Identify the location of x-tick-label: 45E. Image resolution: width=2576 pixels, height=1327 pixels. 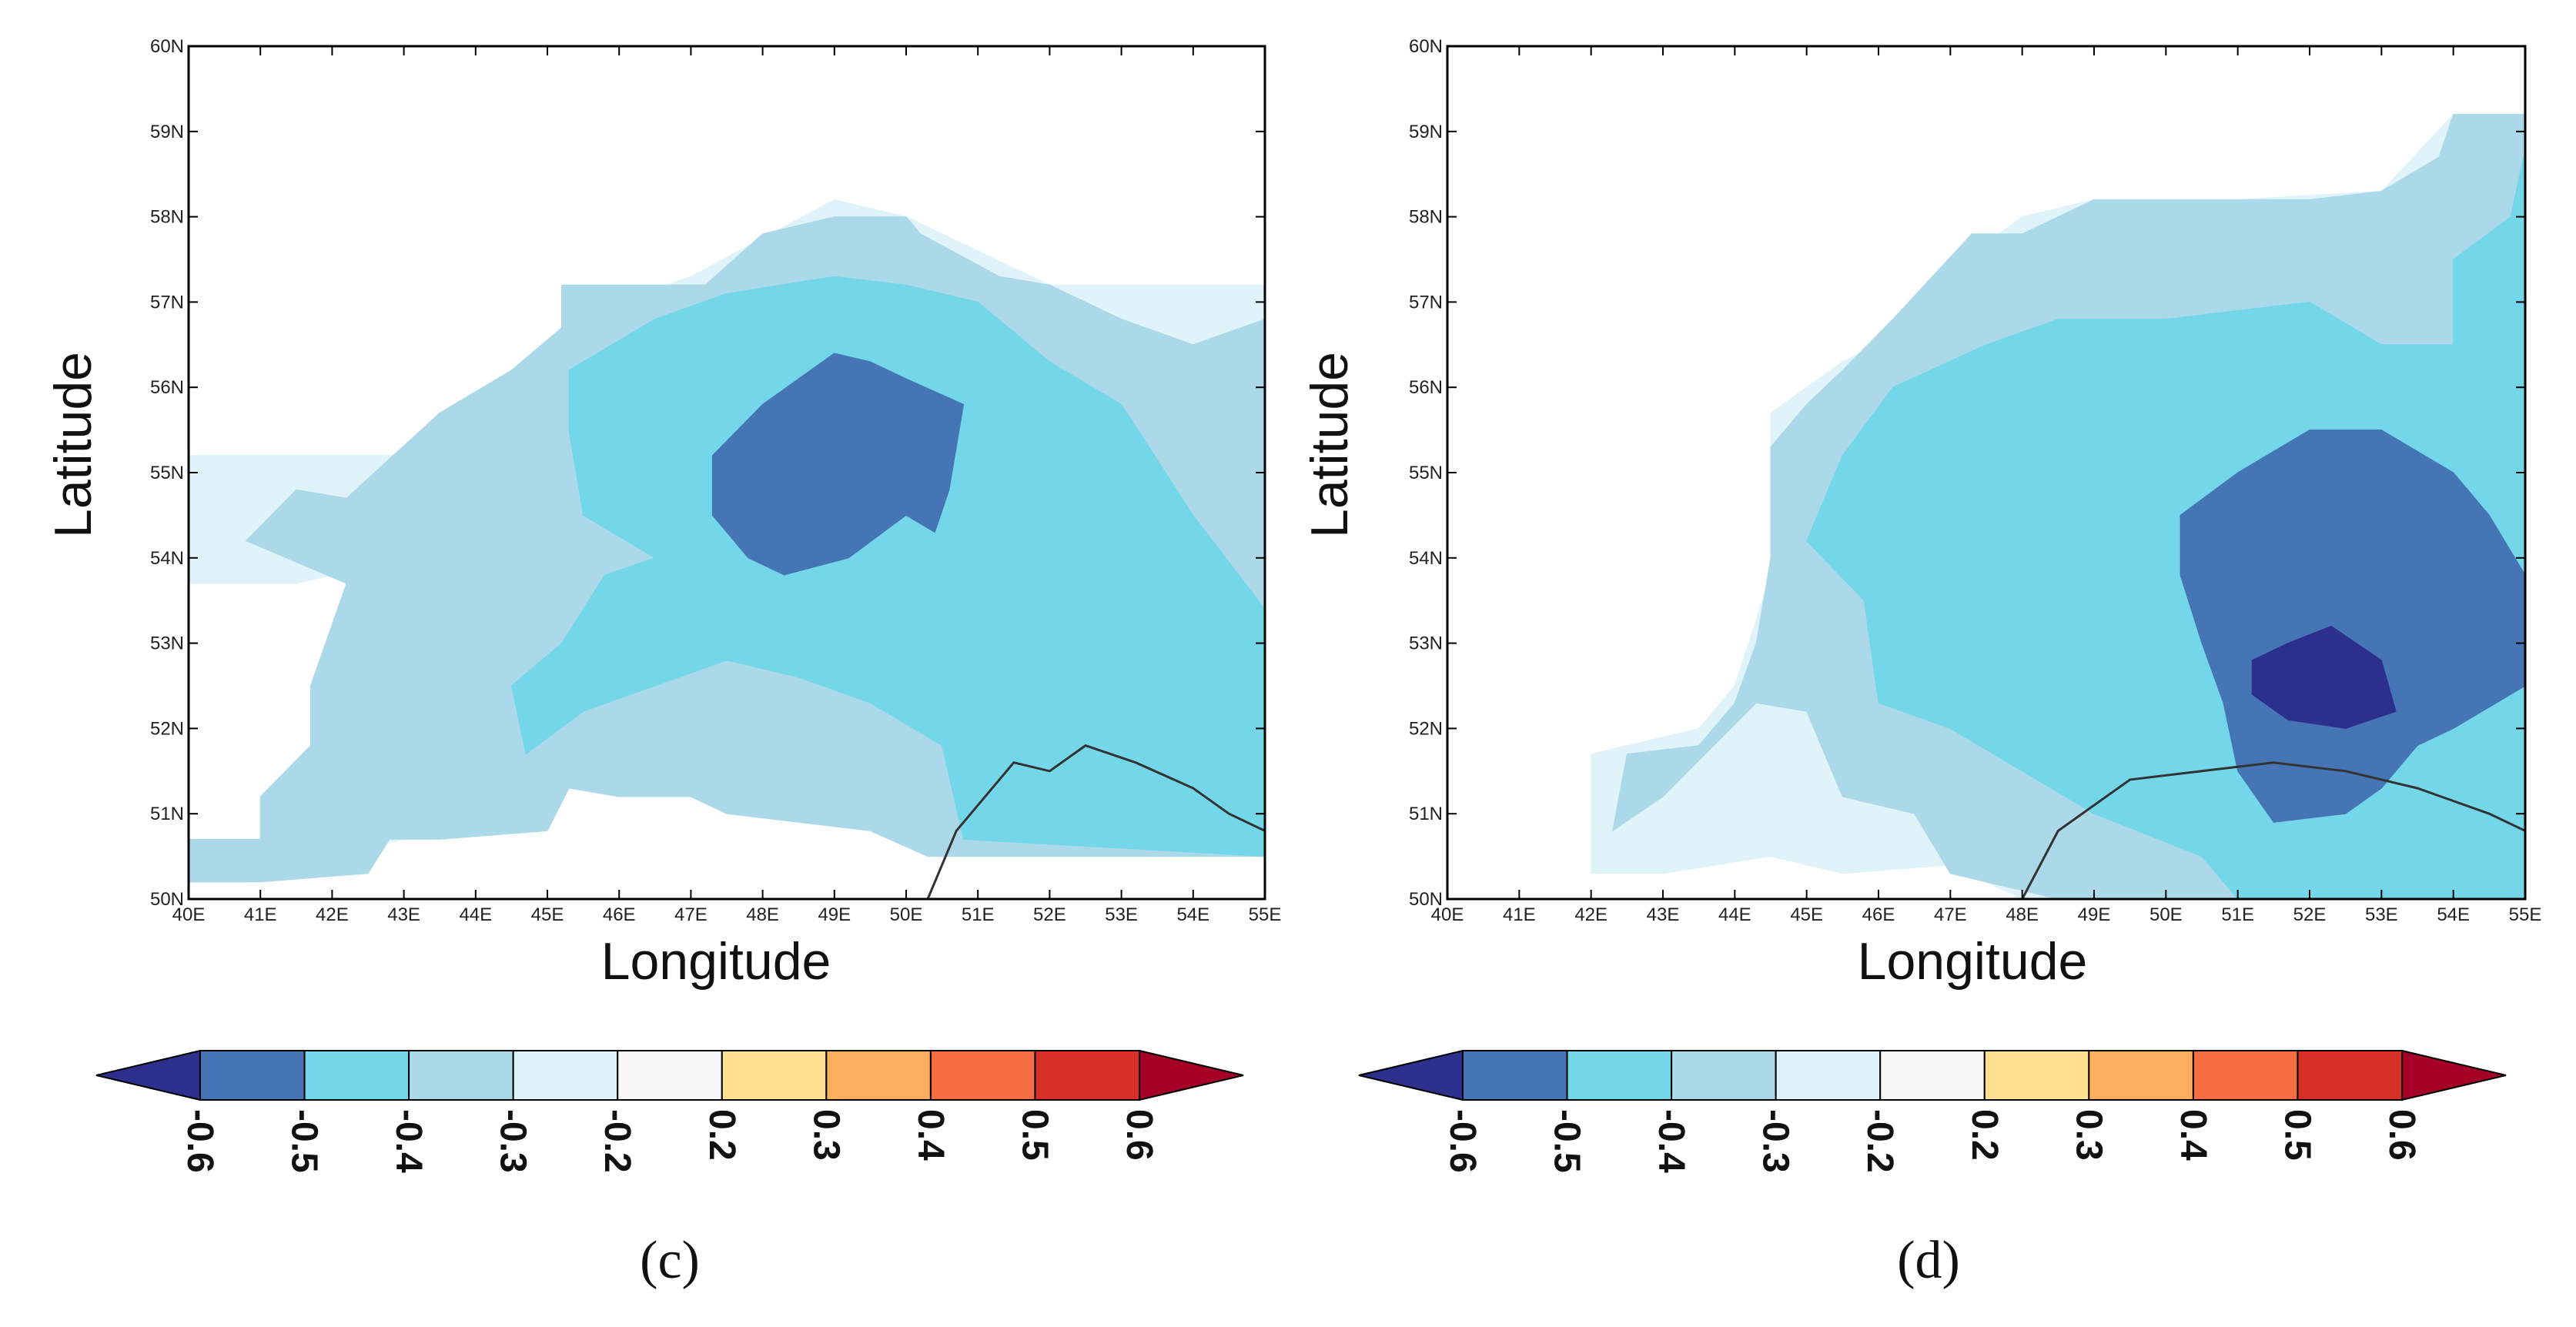
(547, 914).